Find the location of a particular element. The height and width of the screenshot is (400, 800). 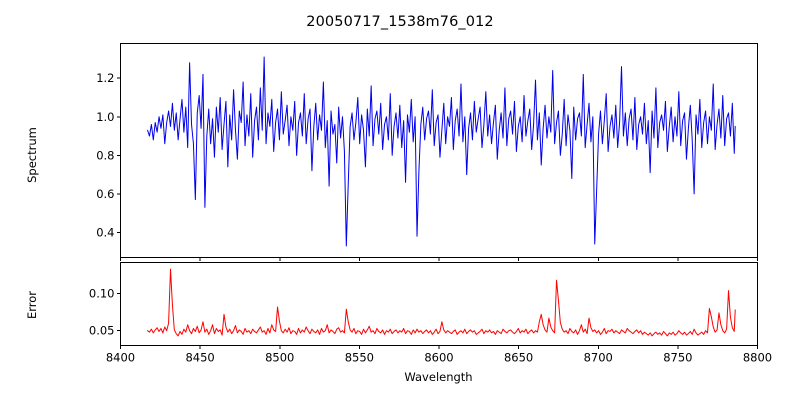

page-title: 20050717_1538m76_012 is located at coordinates (400, 22).